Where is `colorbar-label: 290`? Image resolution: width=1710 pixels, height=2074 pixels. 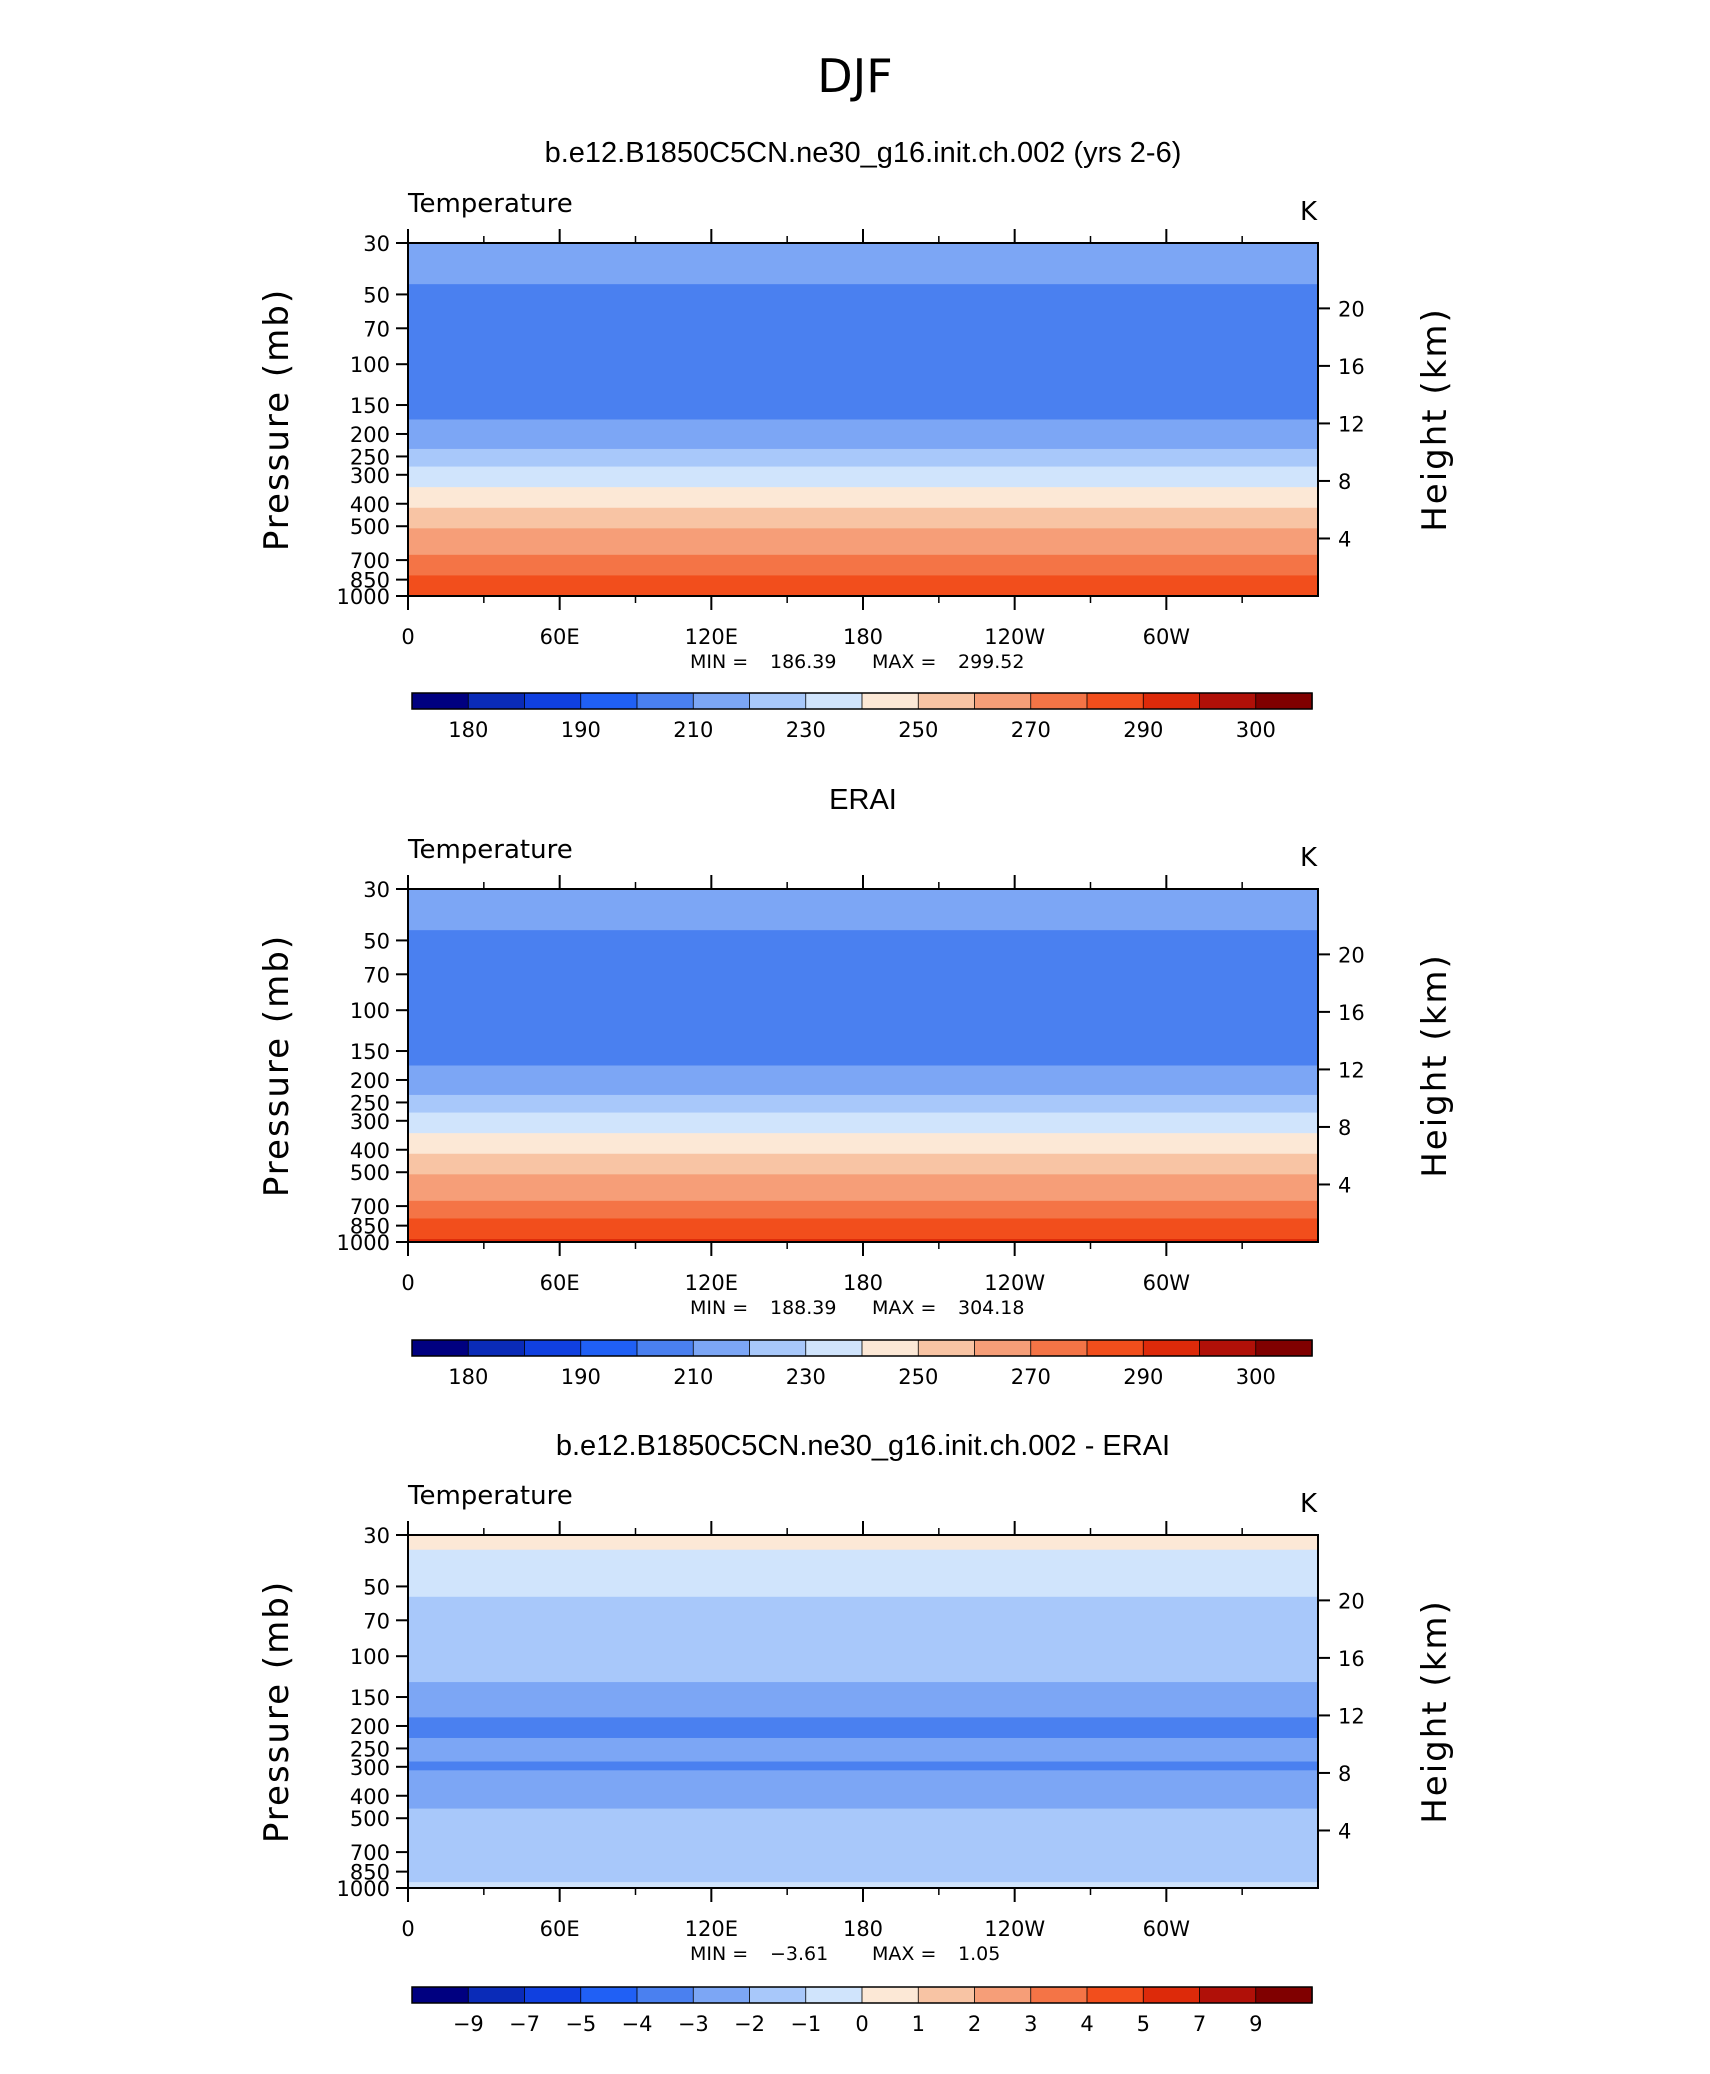
colorbar-label: 290 is located at coordinates (1143, 1377).